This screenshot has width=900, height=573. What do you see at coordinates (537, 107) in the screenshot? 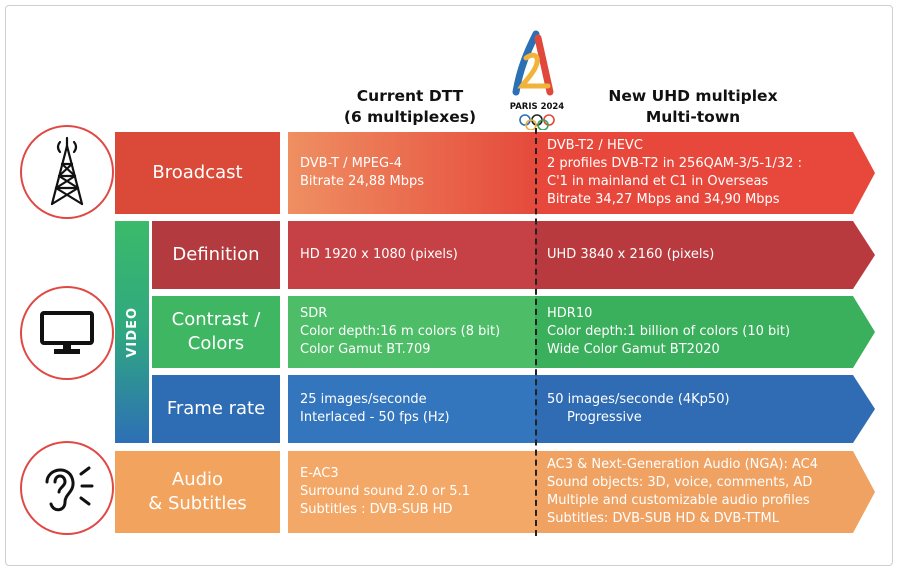
I see `logo-text: PARIS 2024` at bounding box center [537, 107].